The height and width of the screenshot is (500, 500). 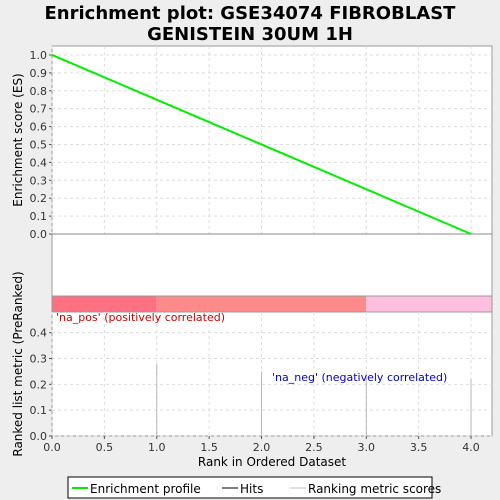 What do you see at coordinates (272, 462) in the screenshot?
I see `xlabel: Rank in Ordered Dataset` at bounding box center [272, 462].